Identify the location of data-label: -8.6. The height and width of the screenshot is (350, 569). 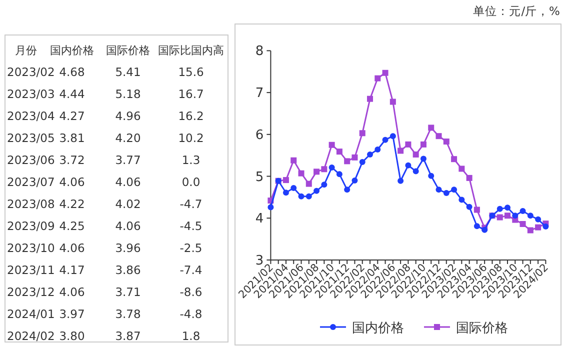
(191, 292).